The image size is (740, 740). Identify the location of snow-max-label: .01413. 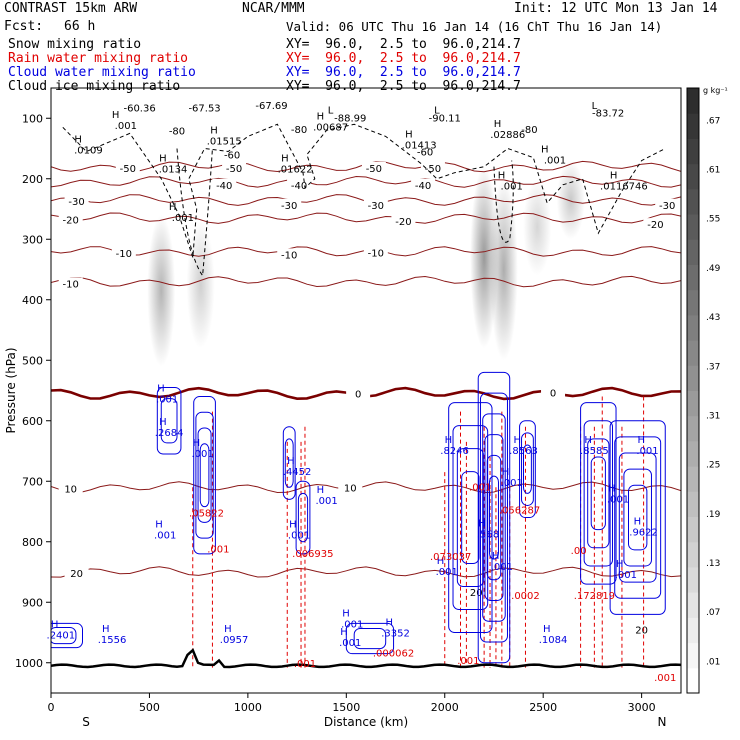
(419, 146).